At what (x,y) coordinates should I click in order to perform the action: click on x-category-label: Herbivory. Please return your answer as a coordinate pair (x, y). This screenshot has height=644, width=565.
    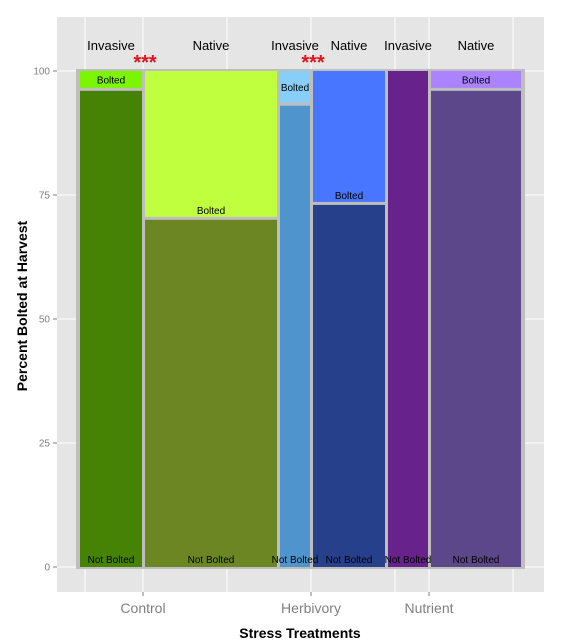
    Looking at the image, I should click on (311, 608).